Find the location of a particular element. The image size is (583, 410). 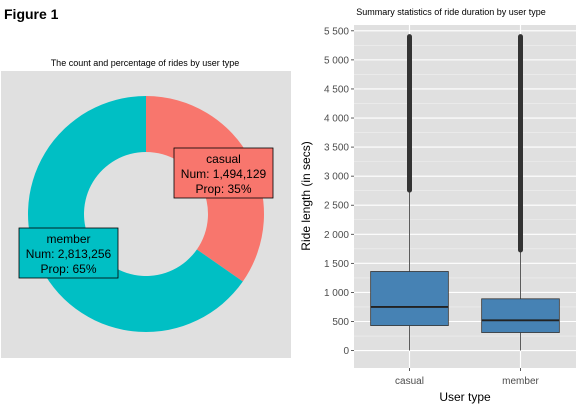

y-tick-label: 0 is located at coordinates (346, 351).